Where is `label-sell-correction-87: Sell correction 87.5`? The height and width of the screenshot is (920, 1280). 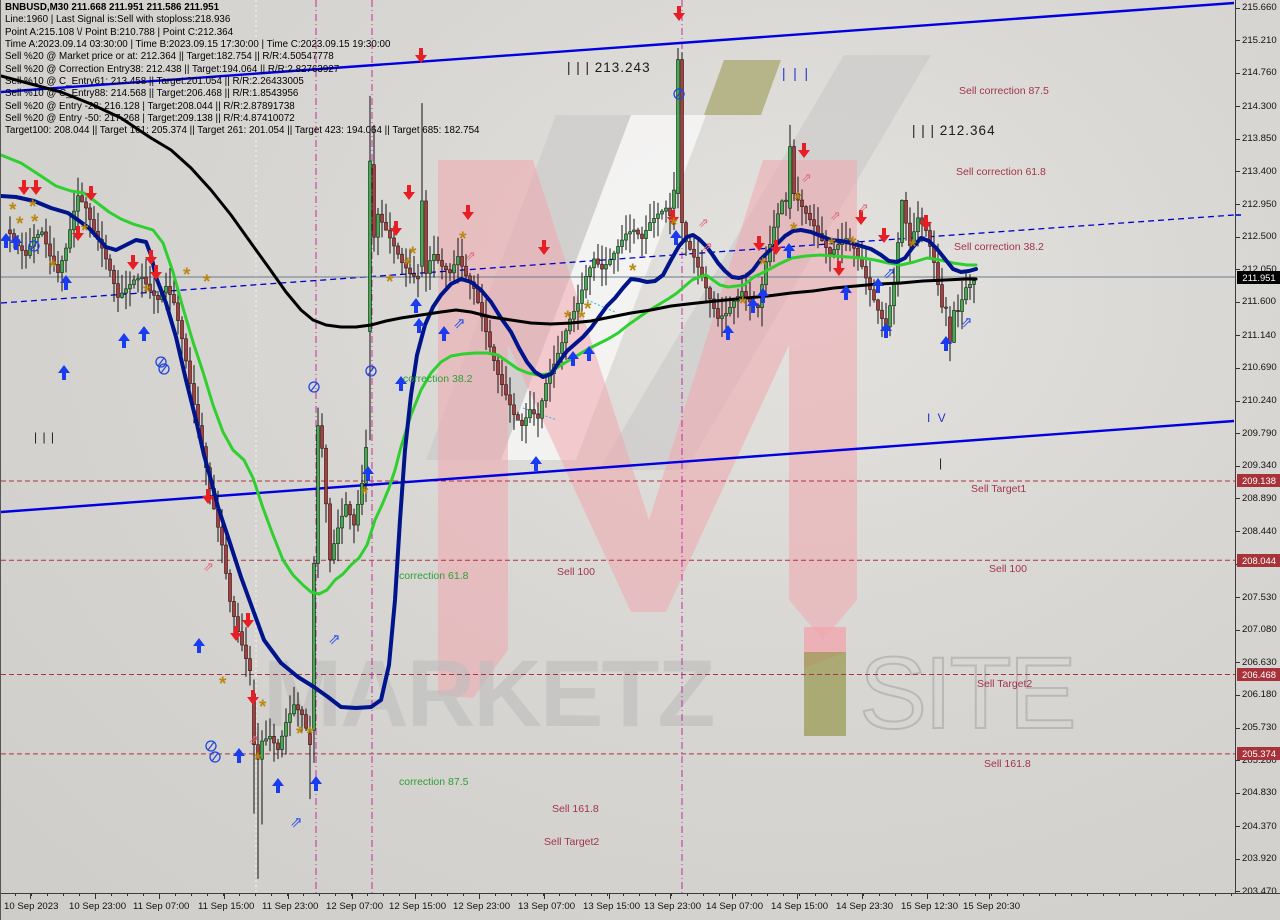
label-sell-correction-87: Sell correction 87.5 is located at coordinates (1004, 91).